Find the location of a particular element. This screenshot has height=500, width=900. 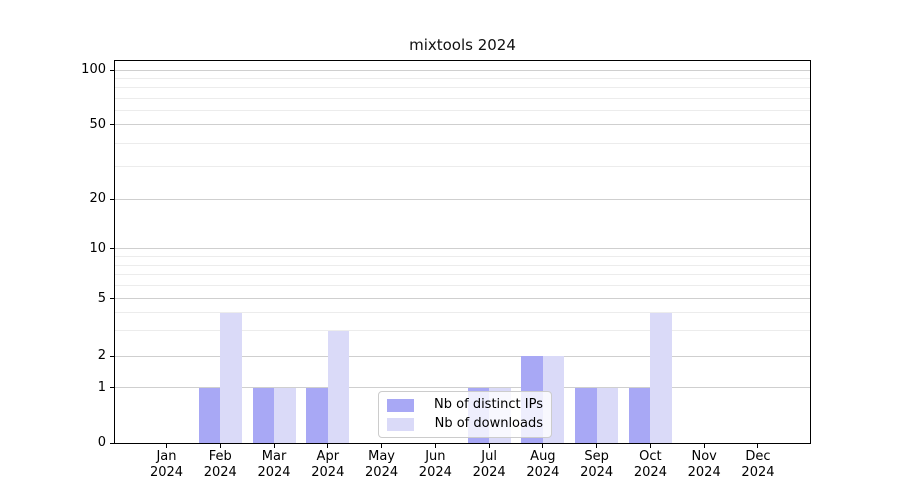

y-tick-label: 50 is located at coordinates (97, 124).